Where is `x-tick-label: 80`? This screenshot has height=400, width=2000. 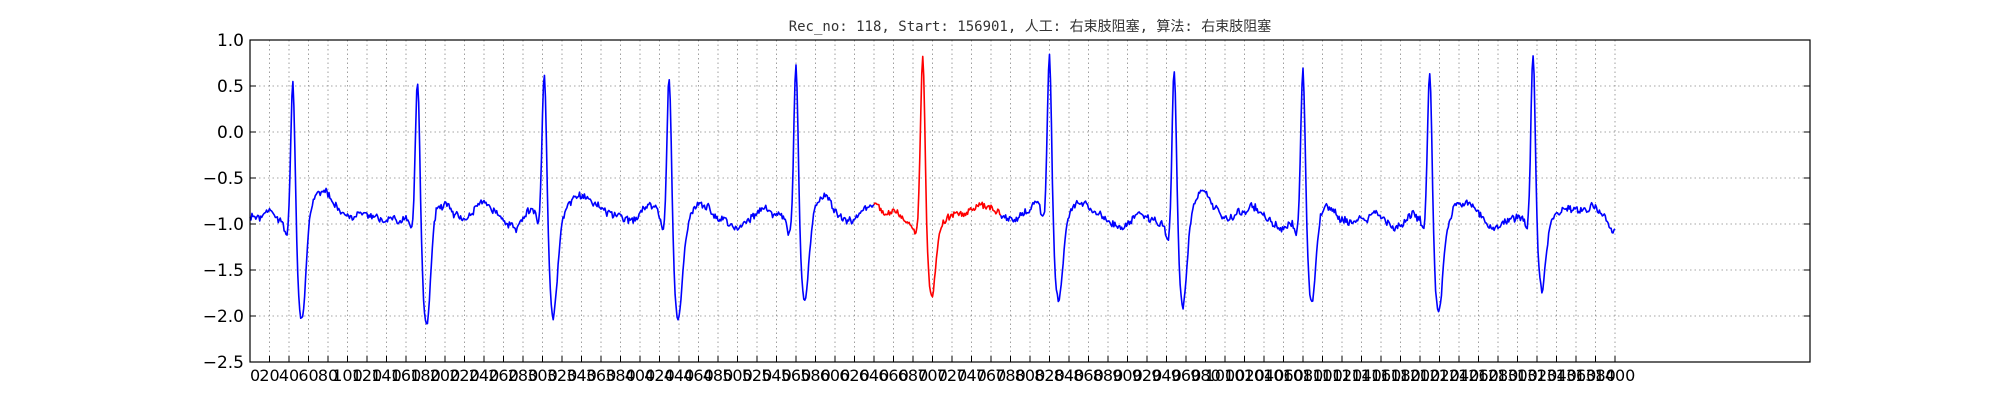
x-tick-label: 80 is located at coordinates (328, 375).